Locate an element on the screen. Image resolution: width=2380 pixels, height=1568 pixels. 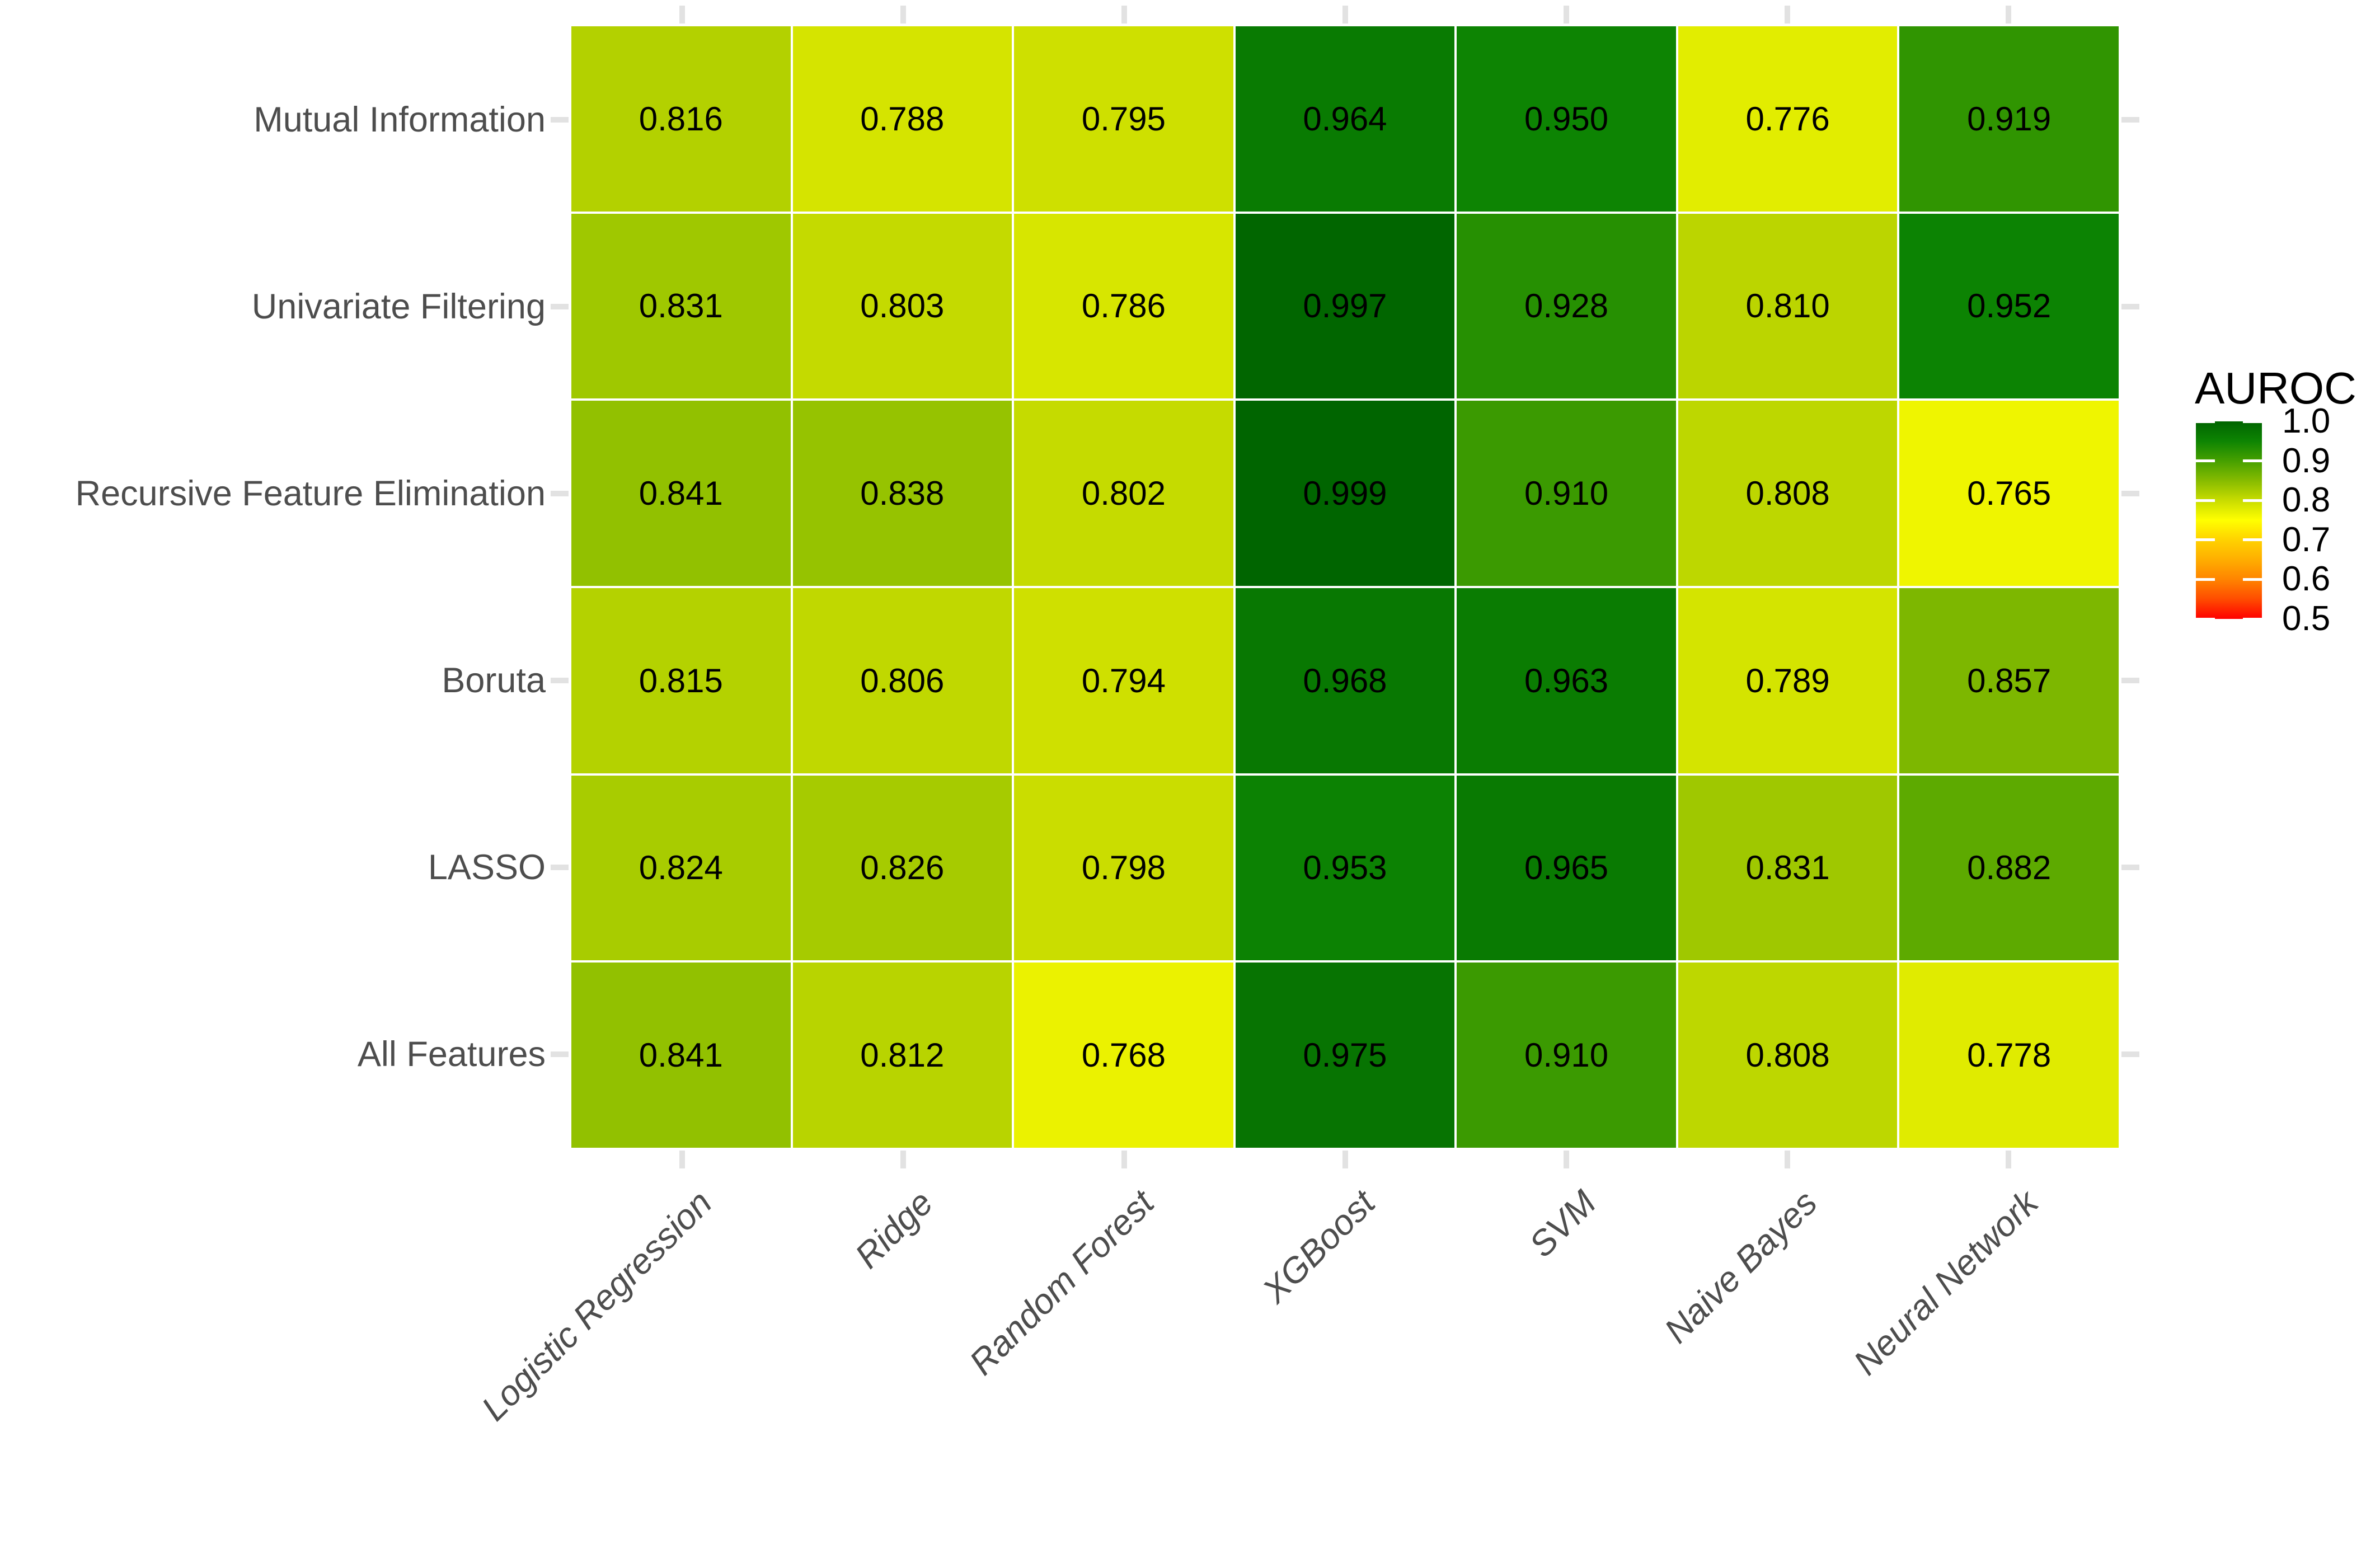
legend-tick-label: 1.0 is located at coordinates (2307, 421).